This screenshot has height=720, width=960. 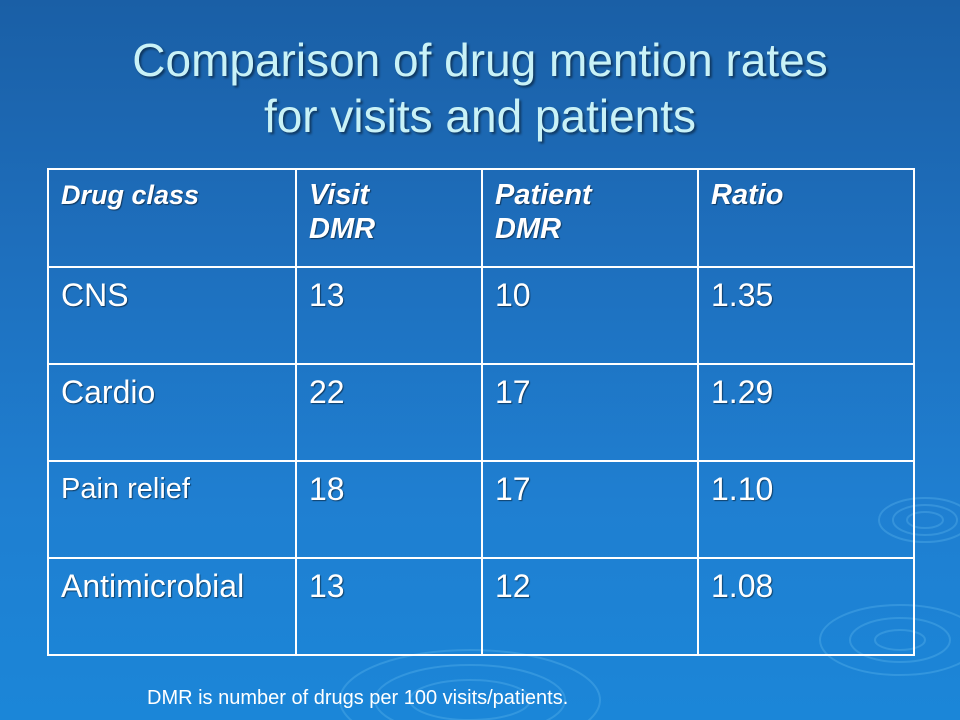 What do you see at coordinates (130, 195) in the screenshot?
I see `header-drug-class-line1: Drug class` at bounding box center [130, 195].